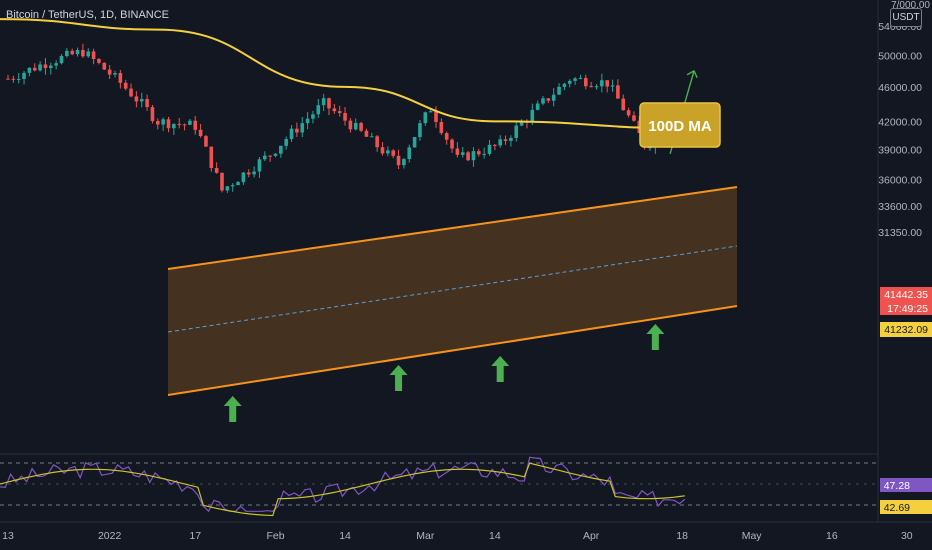 The height and width of the screenshot is (550, 932). What do you see at coordinates (906, 17) in the screenshot?
I see `currency-unit-button: USDT` at bounding box center [906, 17].